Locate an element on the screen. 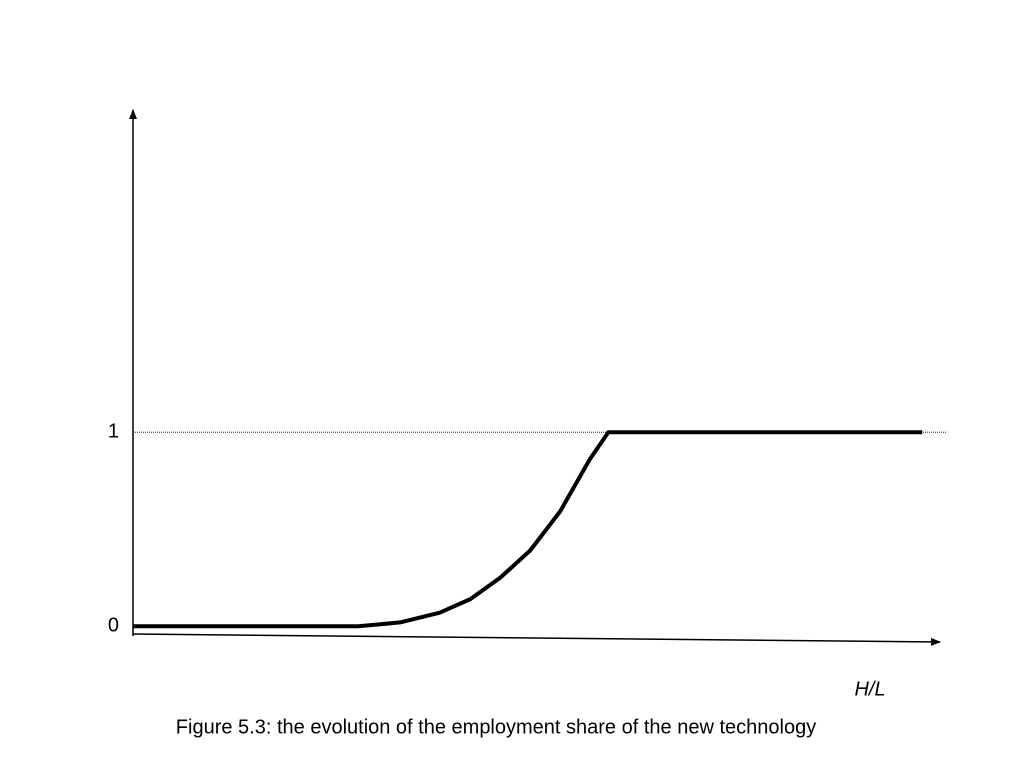 This screenshot has height=768, width=1024. x-axis-label: H/L is located at coordinates (869, 689).